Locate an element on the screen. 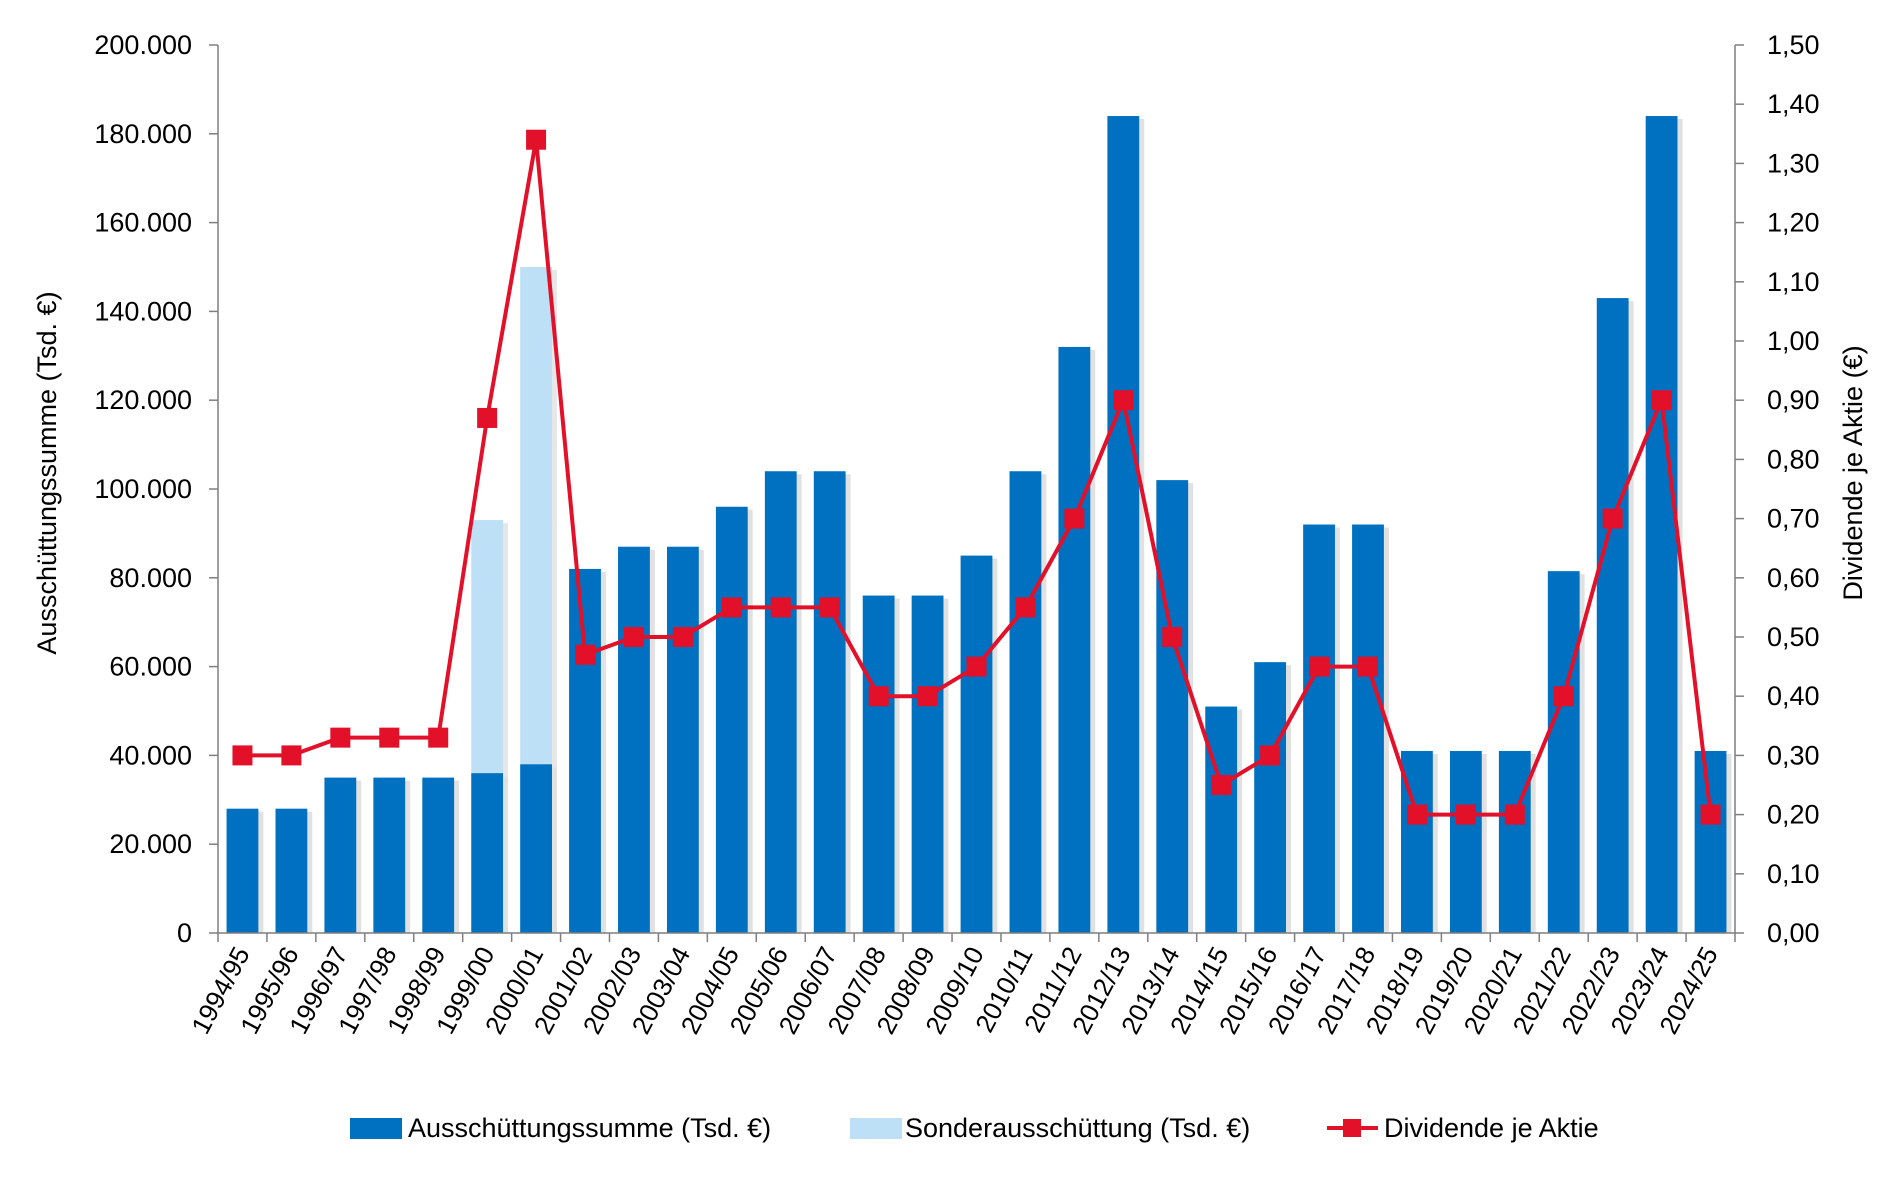 The width and height of the screenshot is (1900, 1177). y2-tick-label: 0,40 is located at coordinates (1793, 696).